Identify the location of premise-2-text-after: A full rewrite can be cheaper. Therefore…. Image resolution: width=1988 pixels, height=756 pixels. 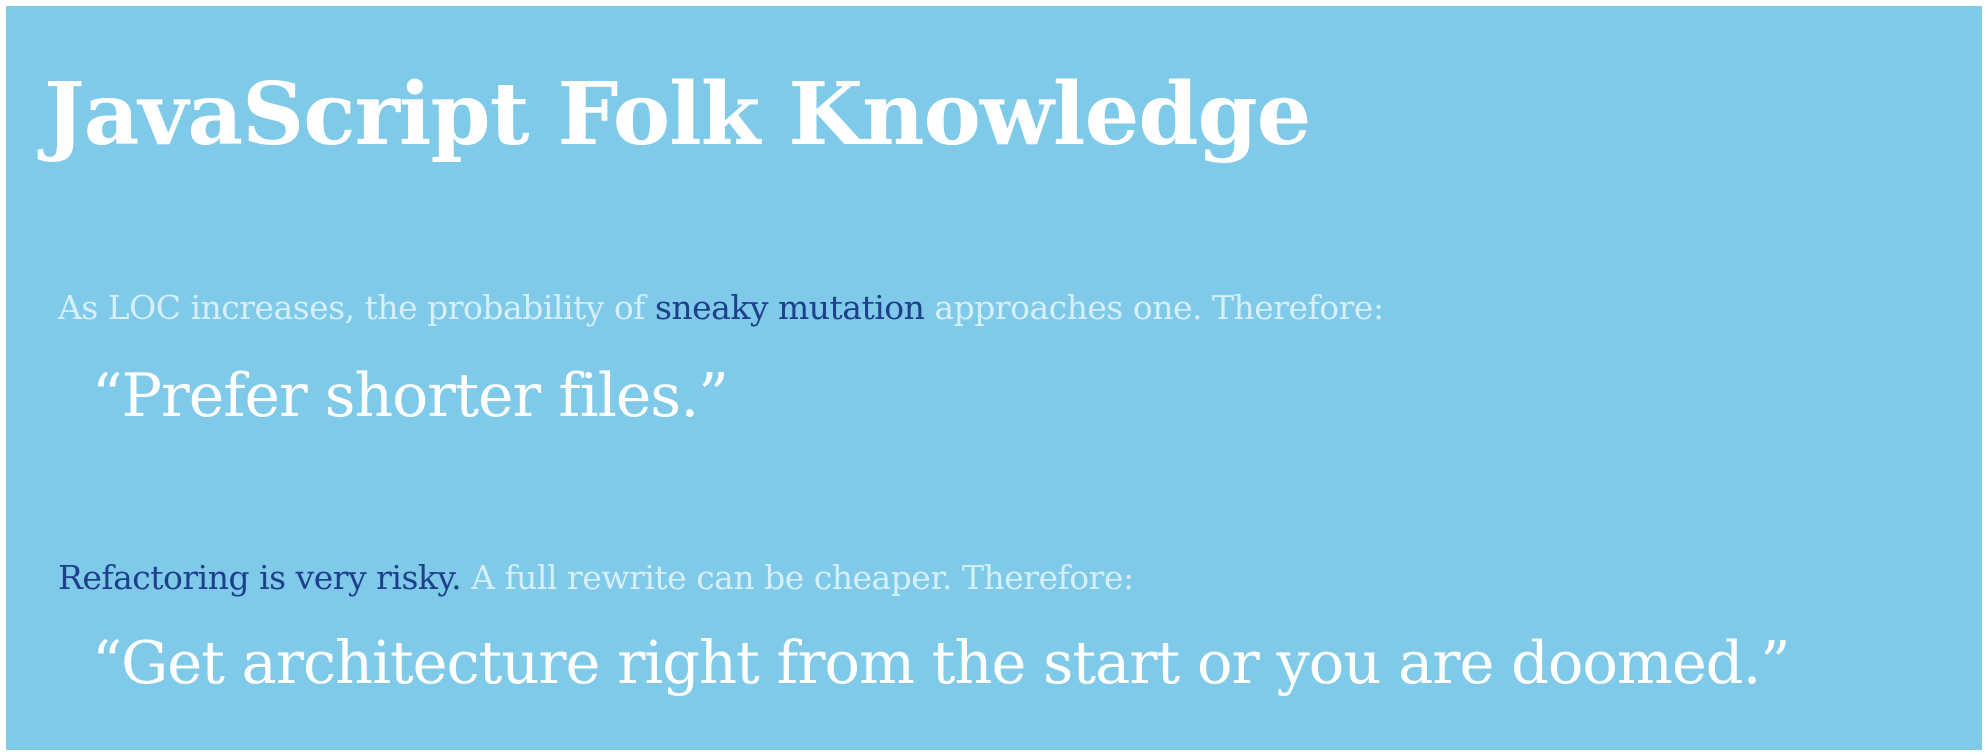
(797, 577).